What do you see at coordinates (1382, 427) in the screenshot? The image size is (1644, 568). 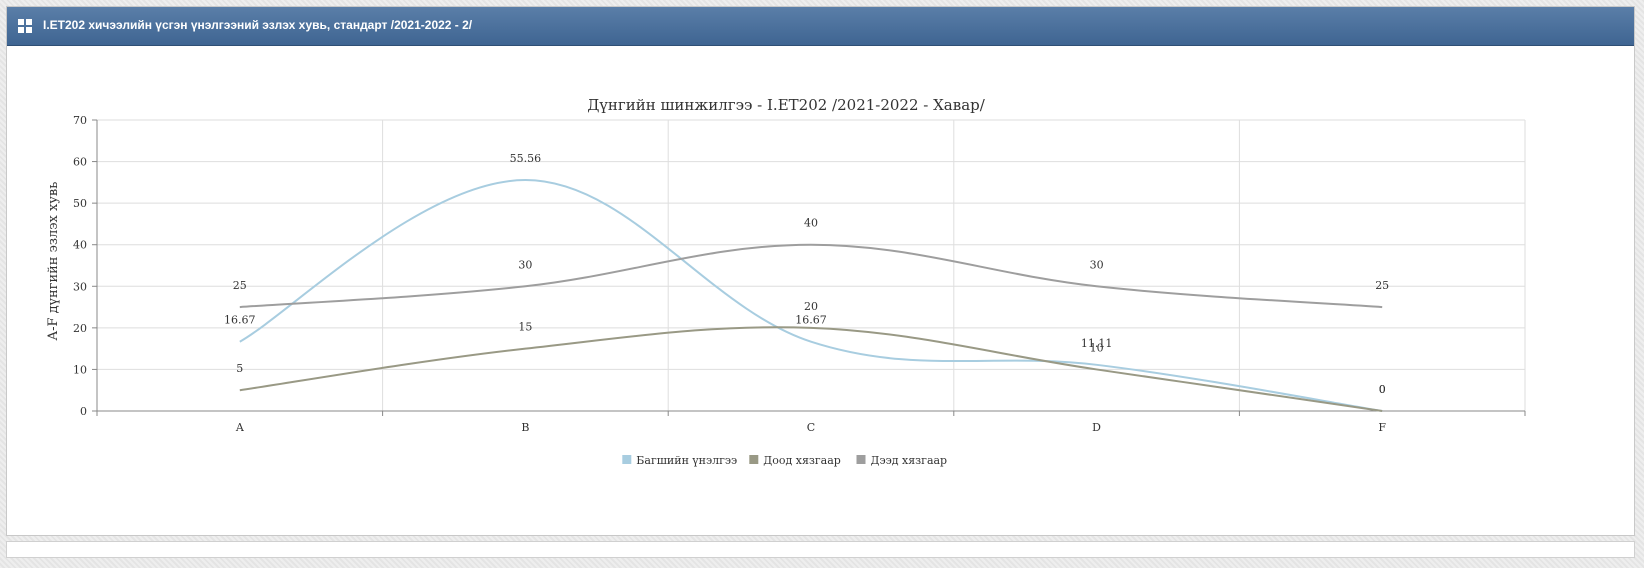 I see `x-tick-label: F` at bounding box center [1382, 427].